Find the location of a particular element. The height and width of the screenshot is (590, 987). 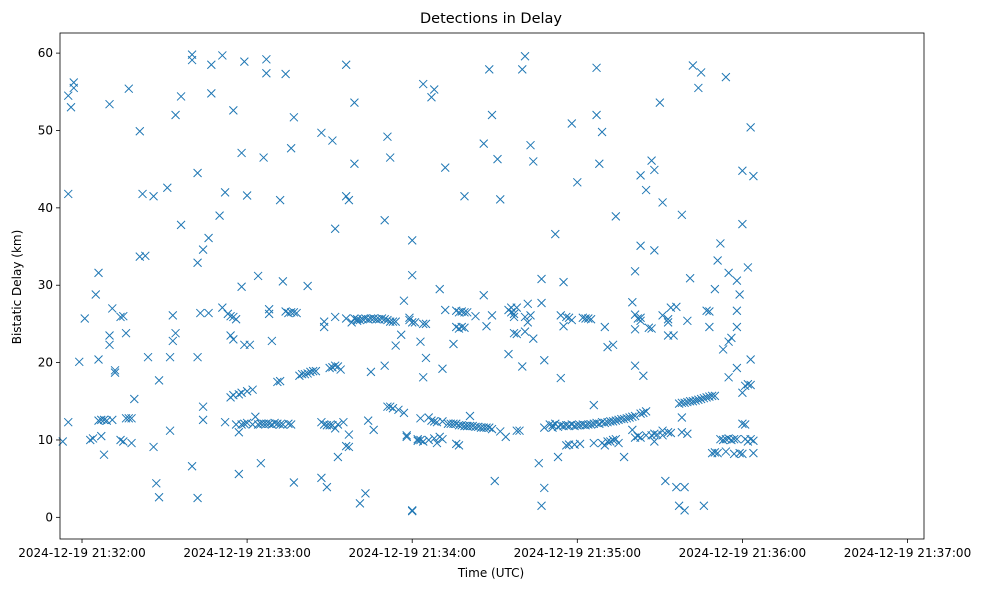

x-tick-label: 2024-12-19 21:35:00 is located at coordinates (577, 553).